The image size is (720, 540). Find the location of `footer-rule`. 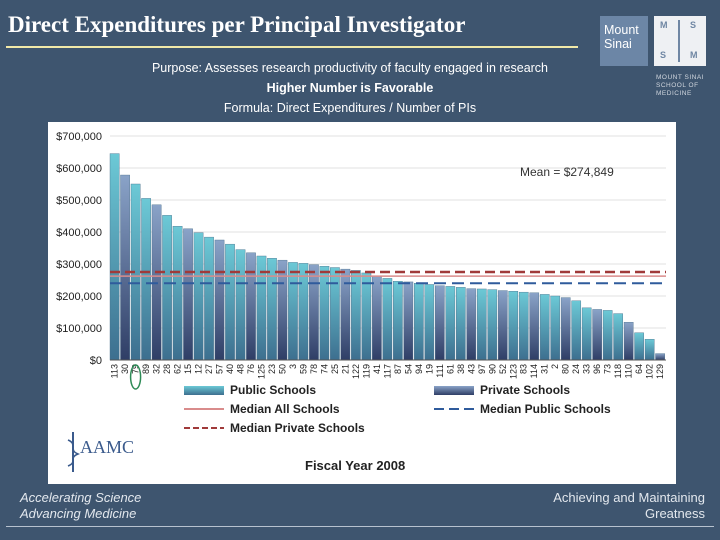

footer-rule is located at coordinates (360, 526).